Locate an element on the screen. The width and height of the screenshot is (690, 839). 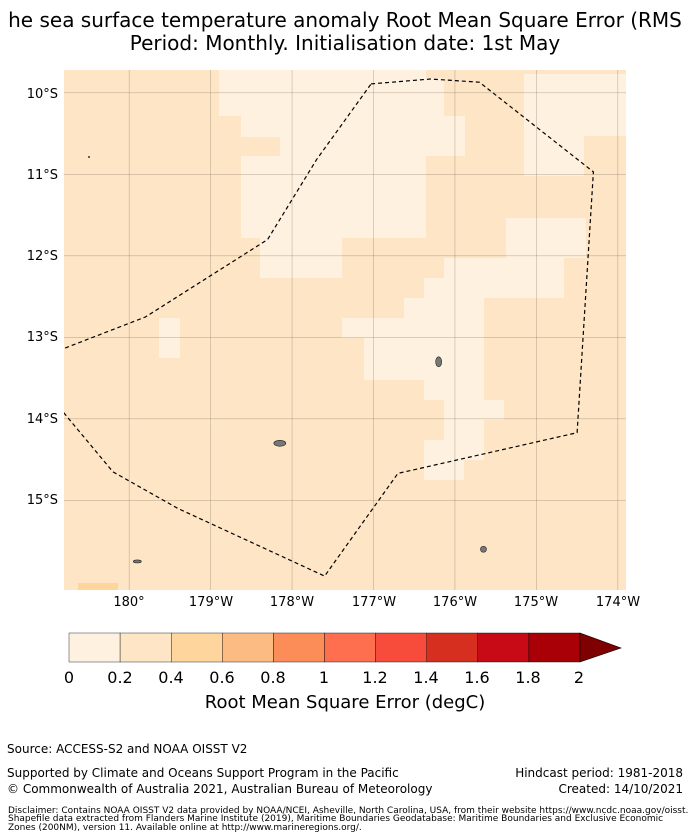
cbar-tick-1.8: 1.8 is located at coordinates (528, 677).